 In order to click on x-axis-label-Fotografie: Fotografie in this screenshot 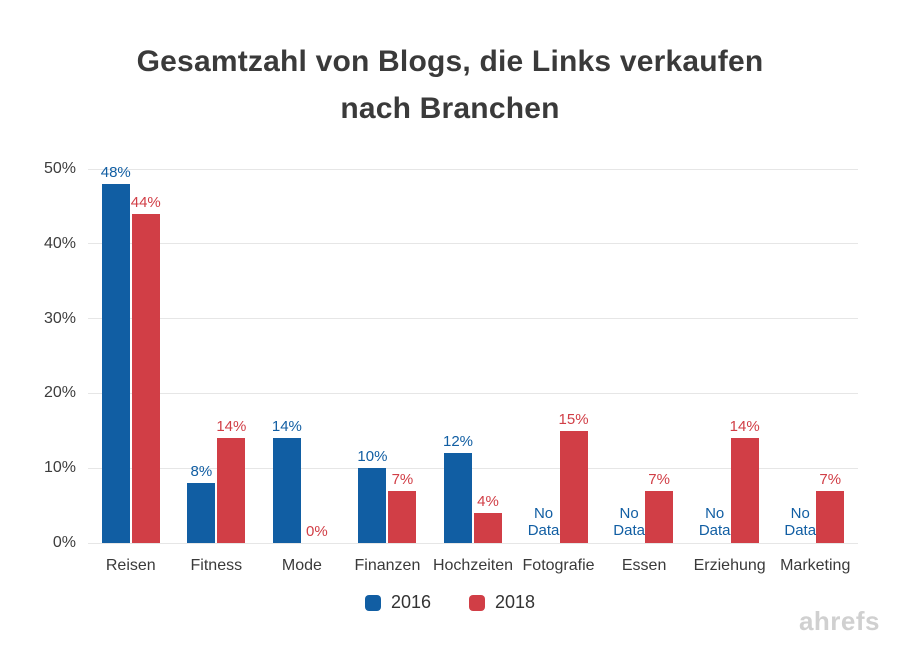, I will do `click(558, 565)`.